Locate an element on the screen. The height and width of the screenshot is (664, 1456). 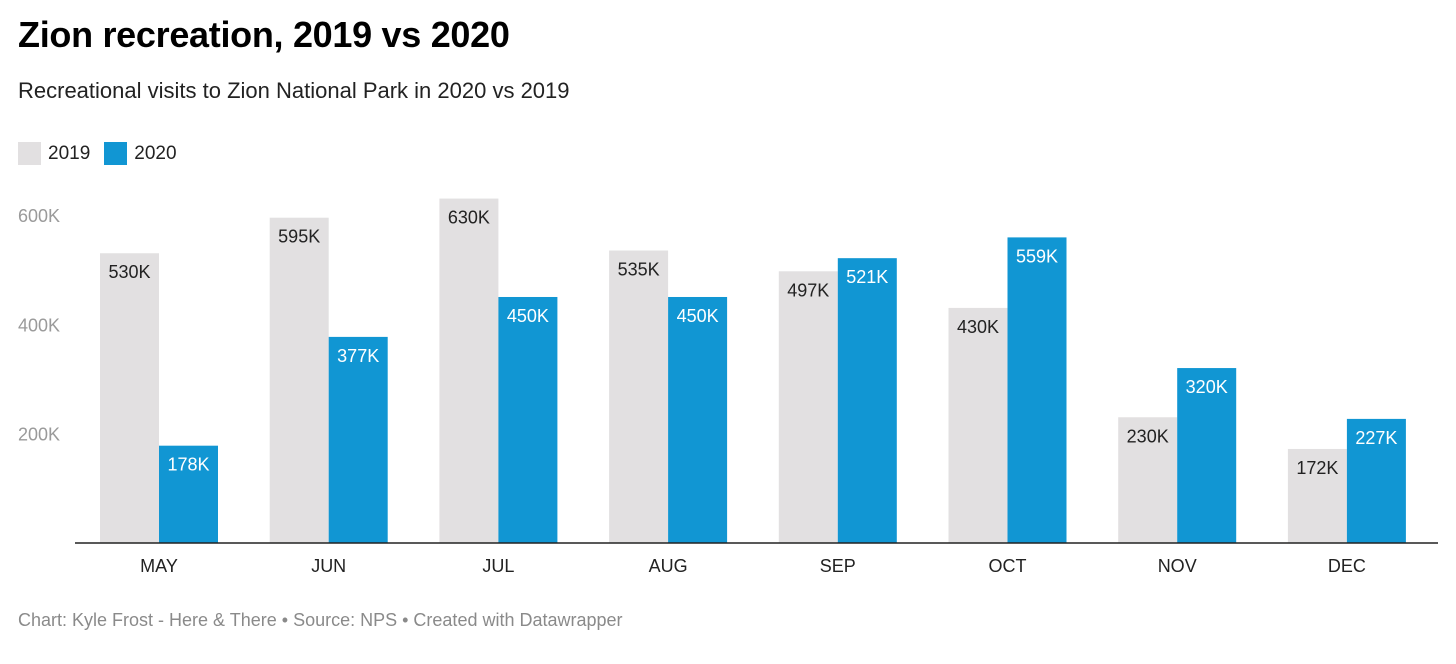
data-label: 430K is located at coordinates (978, 327).